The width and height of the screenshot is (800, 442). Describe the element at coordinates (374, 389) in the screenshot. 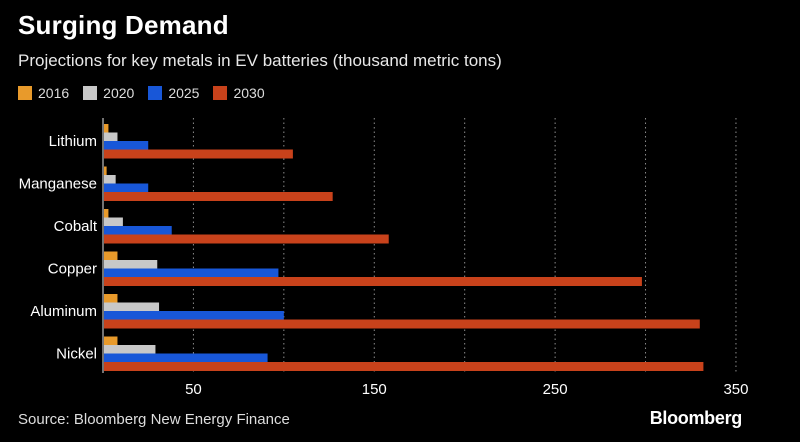

I see `x-tick-label: 150` at that location.